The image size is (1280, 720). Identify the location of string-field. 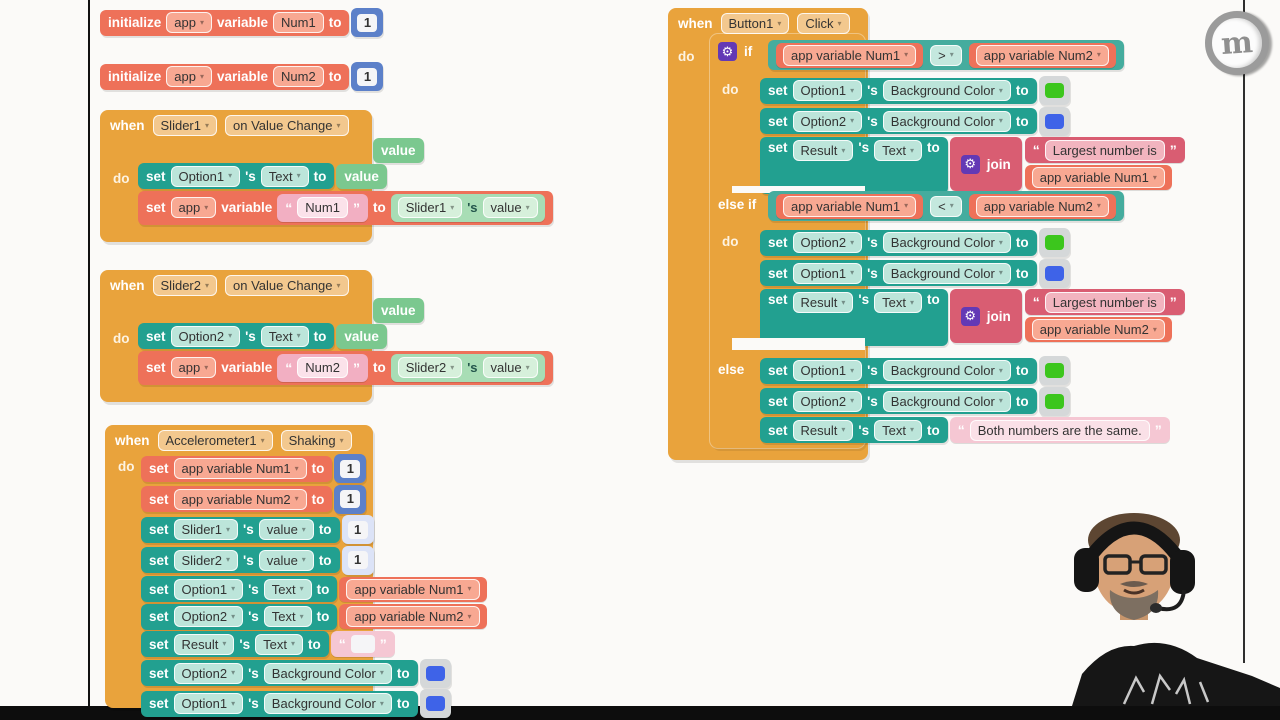
(362, 644).